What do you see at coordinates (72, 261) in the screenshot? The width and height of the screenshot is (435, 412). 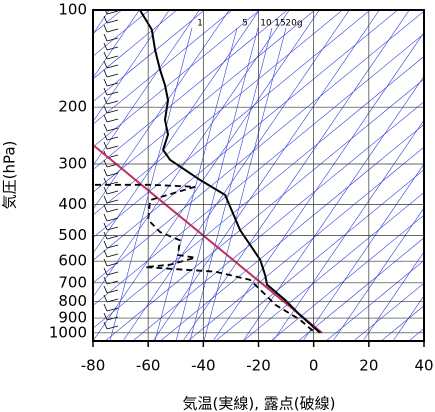 I see `y-tick-label: 600` at bounding box center [72, 261].